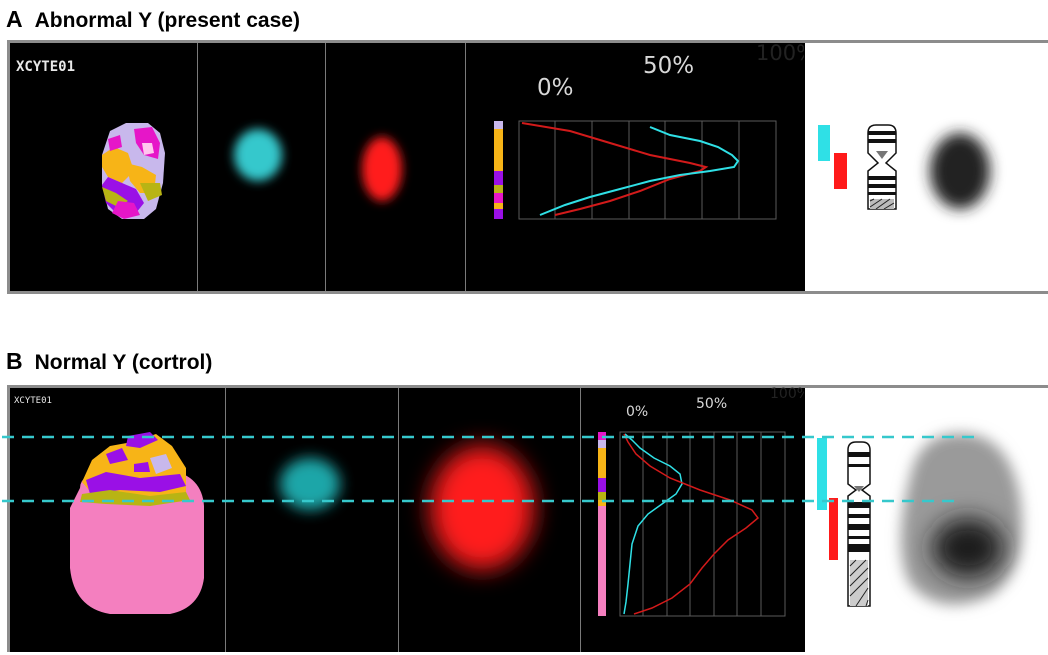  I want to click on panel-b-profile-cyan, so click(653, 524).